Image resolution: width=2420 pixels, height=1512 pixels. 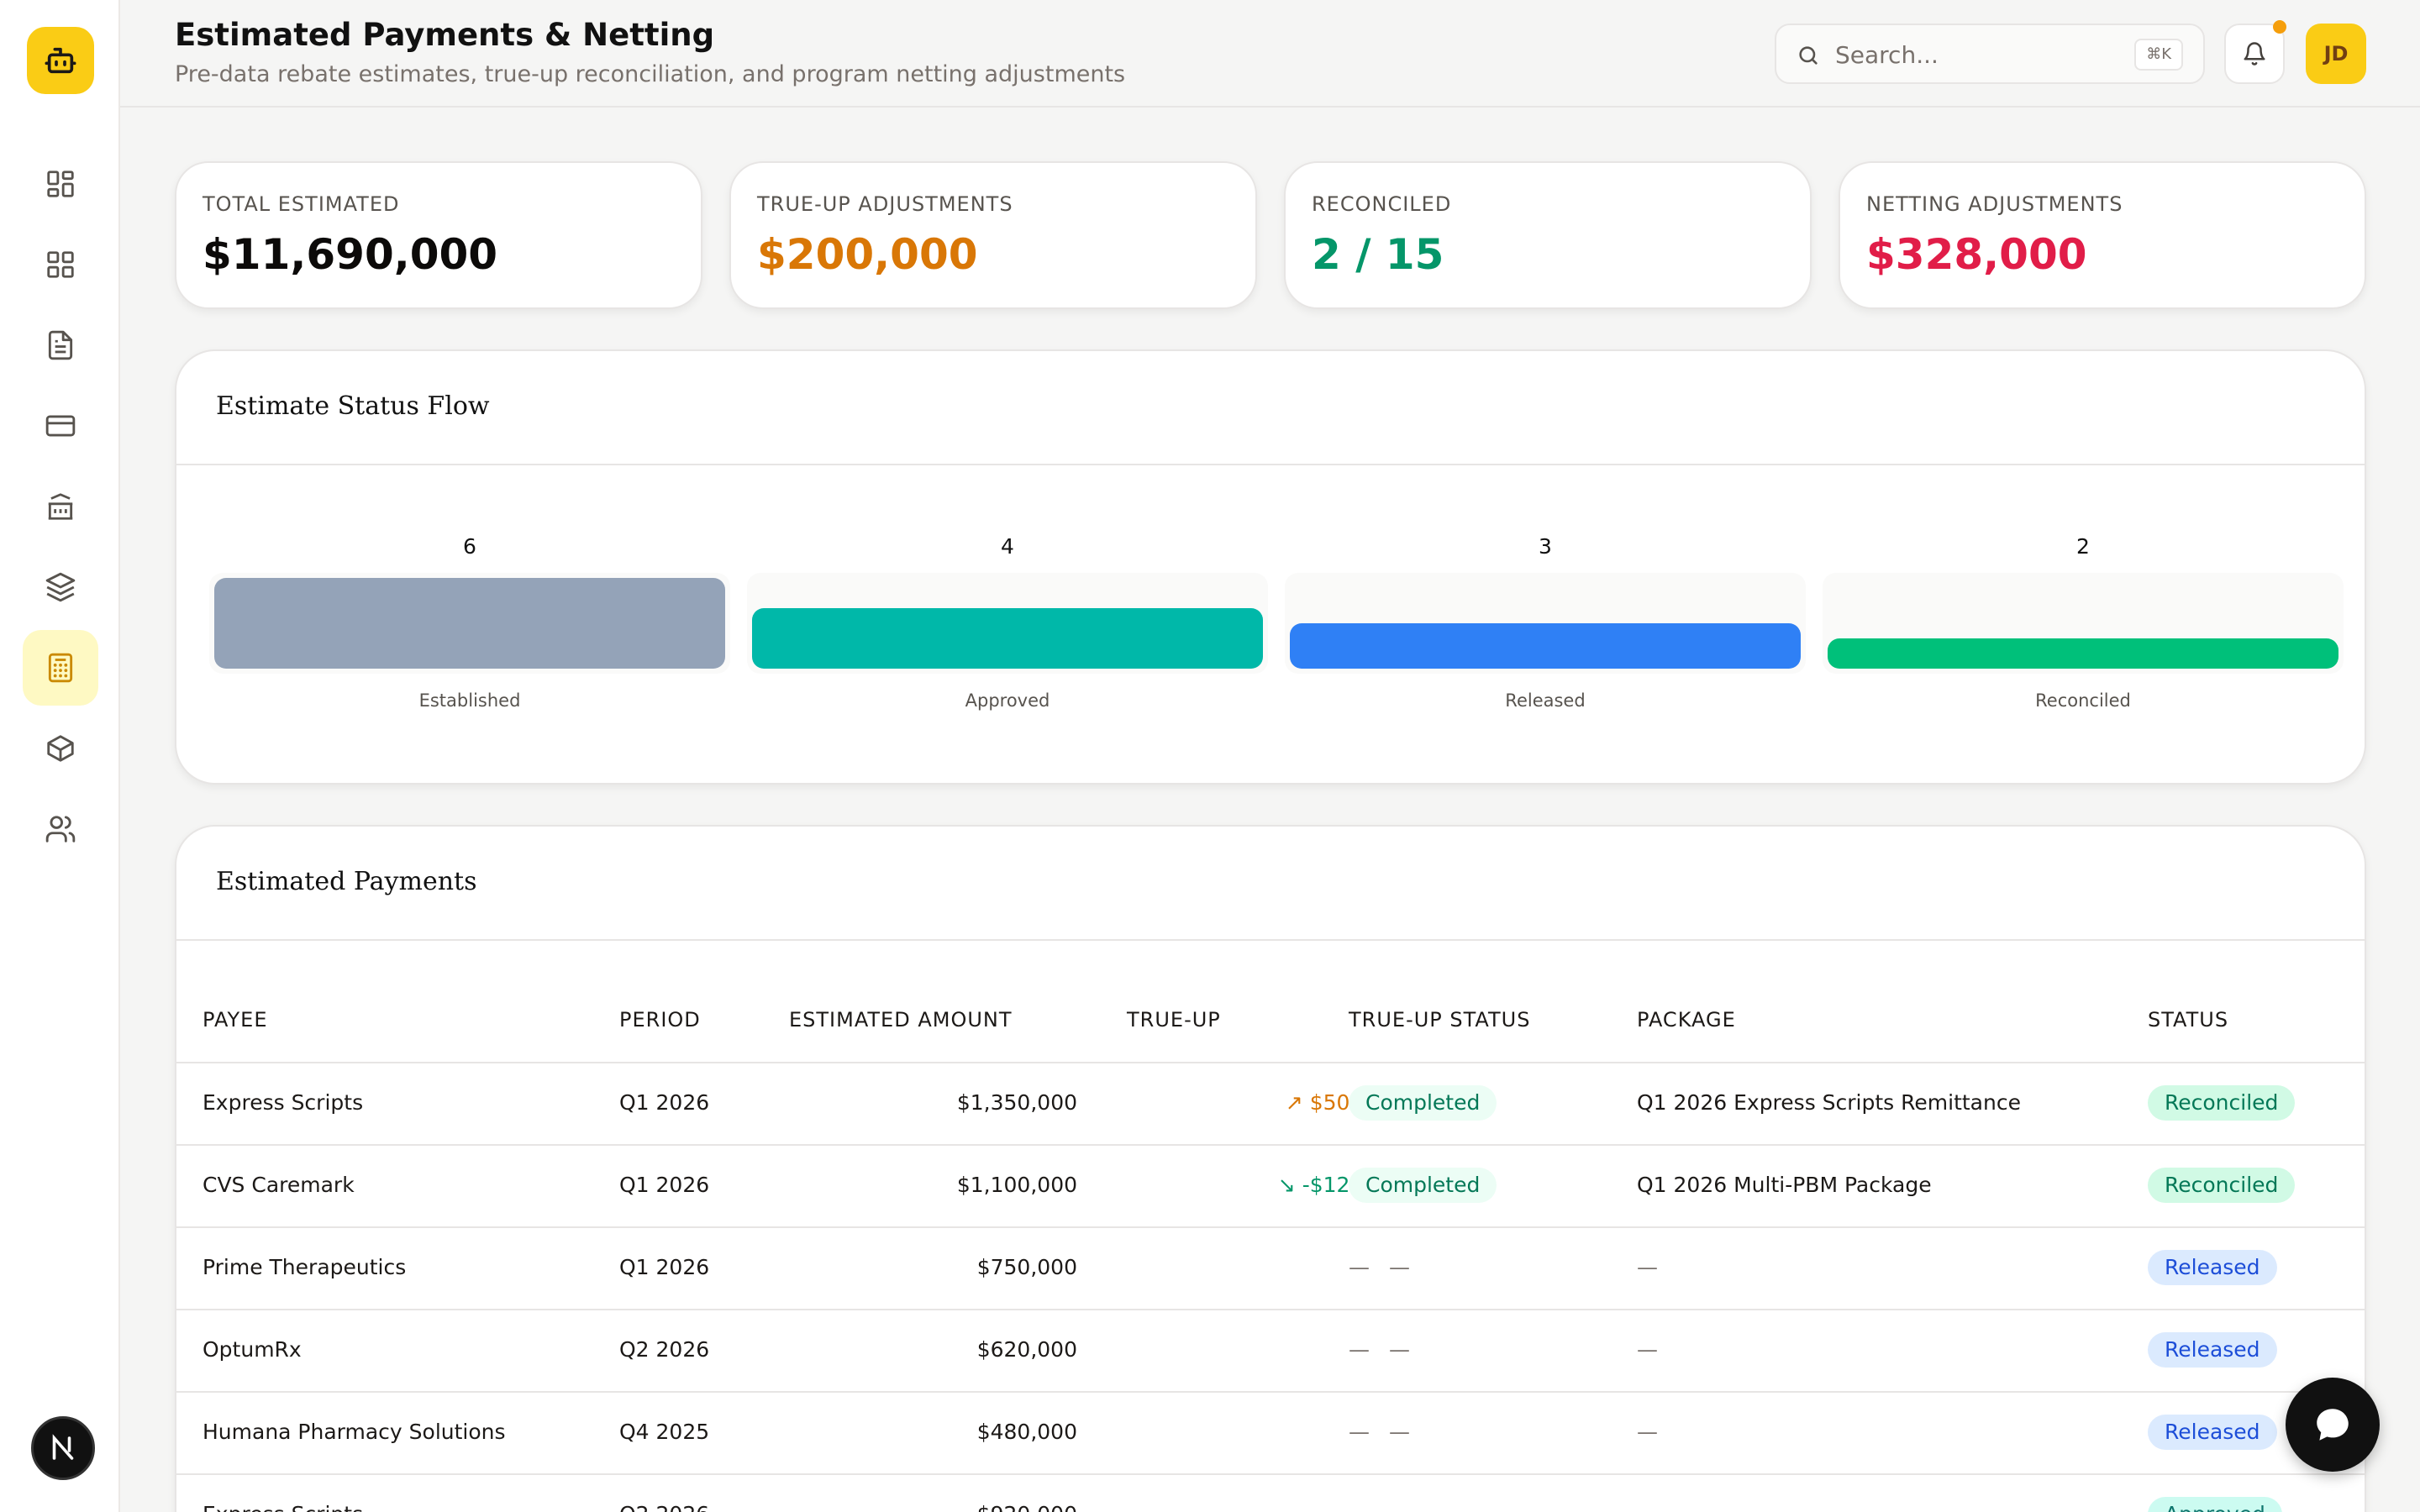 What do you see at coordinates (1026, 1267) in the screenshot?
I see `cell-amount: $750,000` at bounding box center [1026, 1267].